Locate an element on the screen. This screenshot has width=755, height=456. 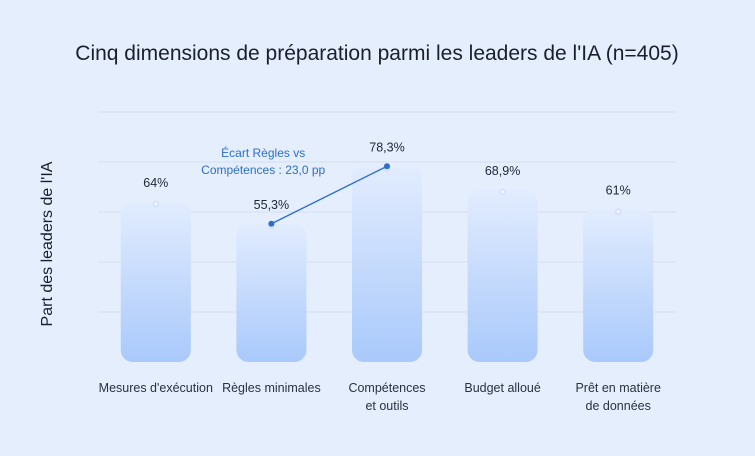
value-label: 61% is located at coordinates (618, 191).